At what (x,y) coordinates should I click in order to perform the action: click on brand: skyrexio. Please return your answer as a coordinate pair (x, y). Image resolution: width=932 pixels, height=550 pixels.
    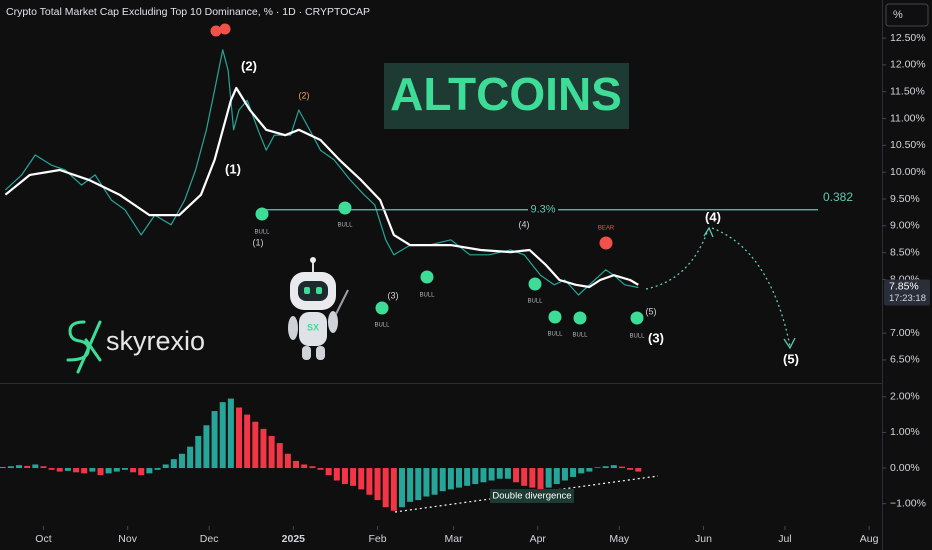
    Looking at the image, I should click on (155, 341).